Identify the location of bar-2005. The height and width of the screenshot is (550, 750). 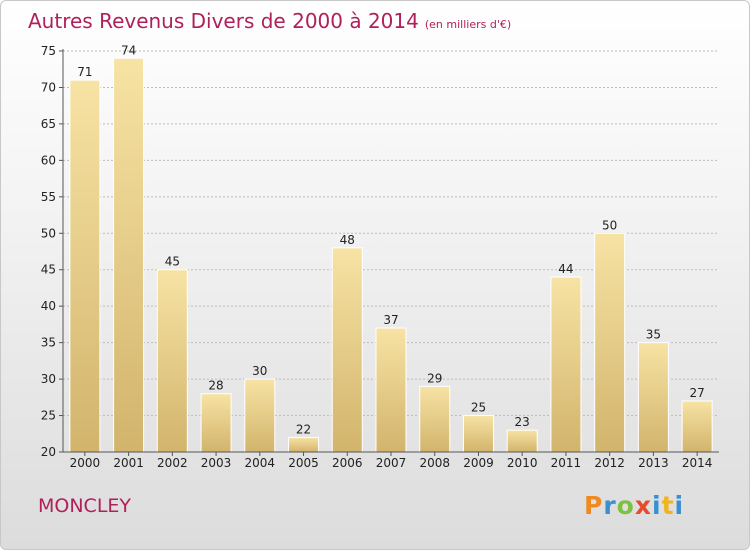
(304, 444).